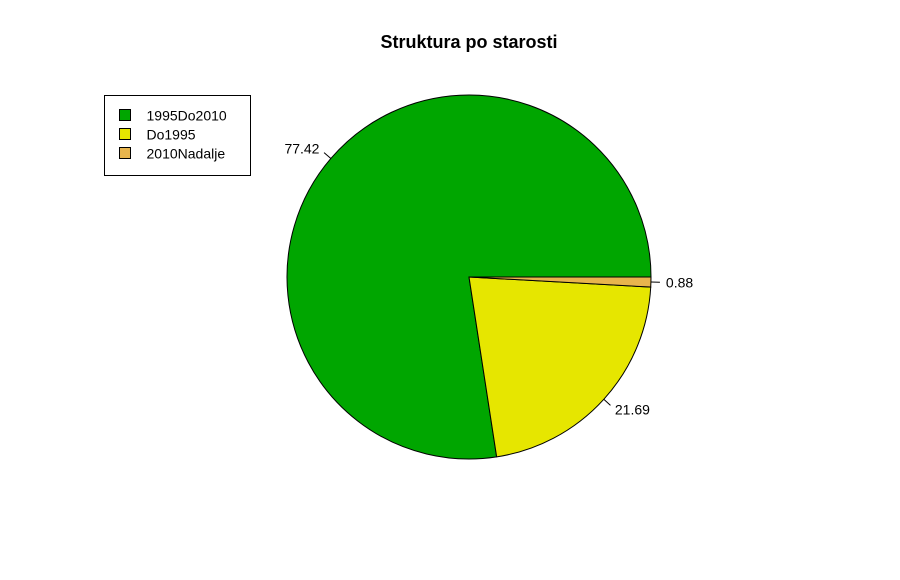 The width and height of the screenshot is (900, 580). Describe the element at coordinates (560, 367) in the screenshot. I see `pie-slice-Do1995` at that location.